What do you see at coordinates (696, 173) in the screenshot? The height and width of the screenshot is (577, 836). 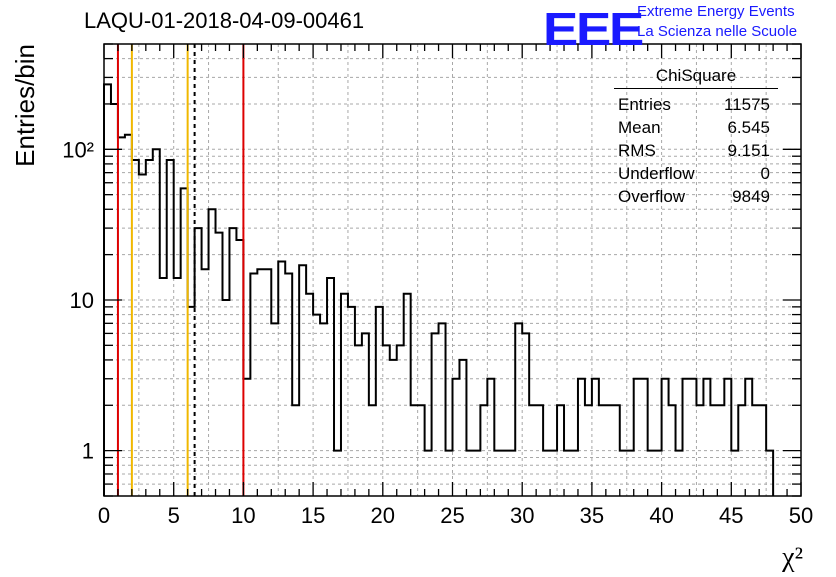 I see `stats-row-underflow: Underflow 0` at bounding box center [696, 173].